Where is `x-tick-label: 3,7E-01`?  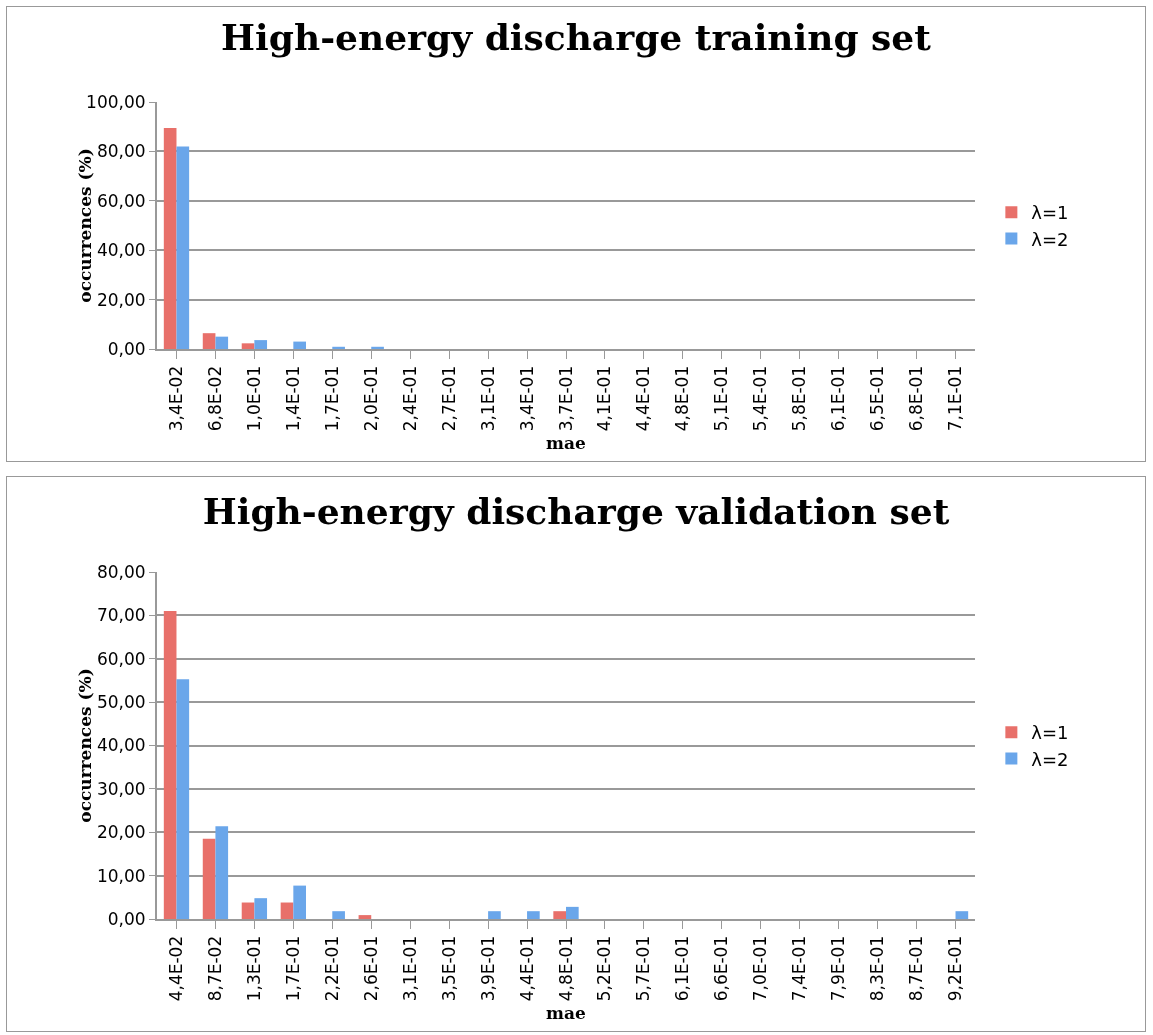
x-tick-label: 3,7E-01 is located at coordinates (565, 398).